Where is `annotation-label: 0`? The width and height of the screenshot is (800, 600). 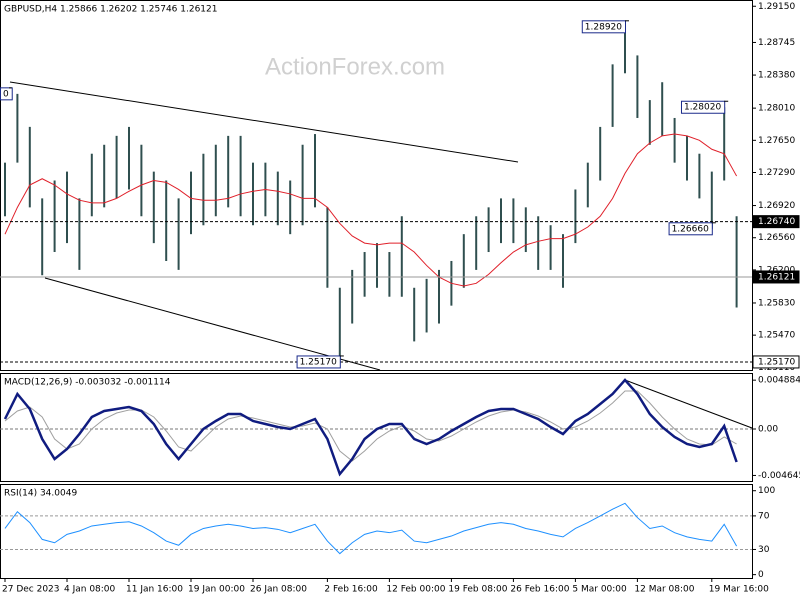 annotation-label: 0 is located at coordinates (6, 94).